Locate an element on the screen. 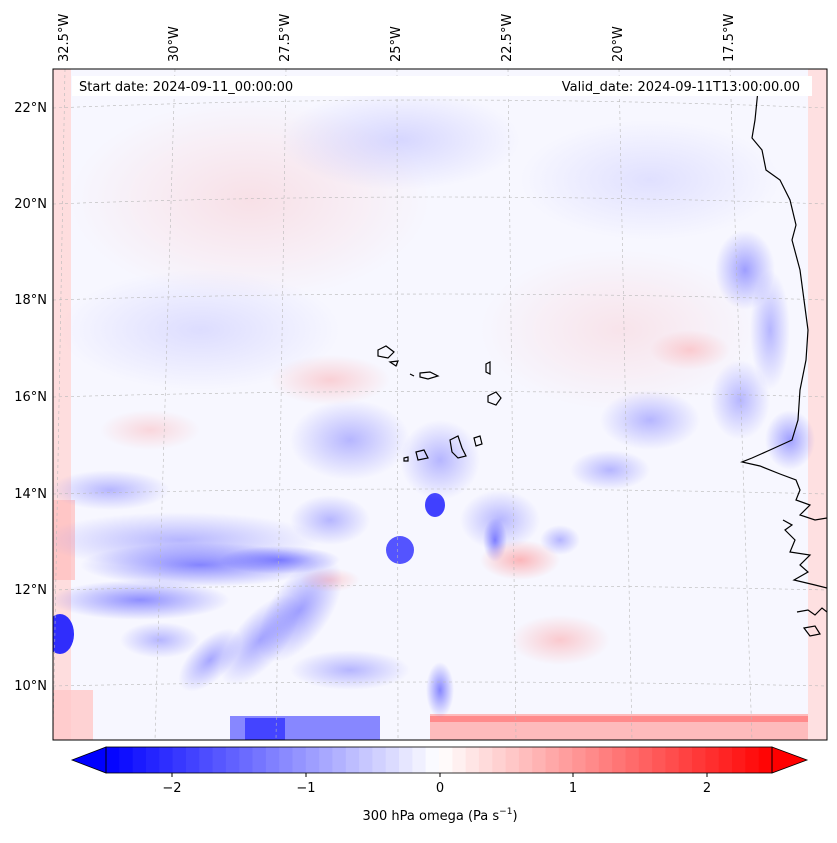 This screenshot has width=837, height=843. lon-label: 27.5°W is located at coordinates (285, 38).